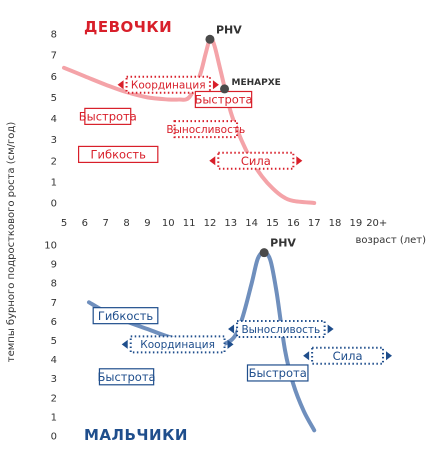 This screenshot has width=442, height=463. I want to click on boys-y-tick-label: 9, so click(54, 265).